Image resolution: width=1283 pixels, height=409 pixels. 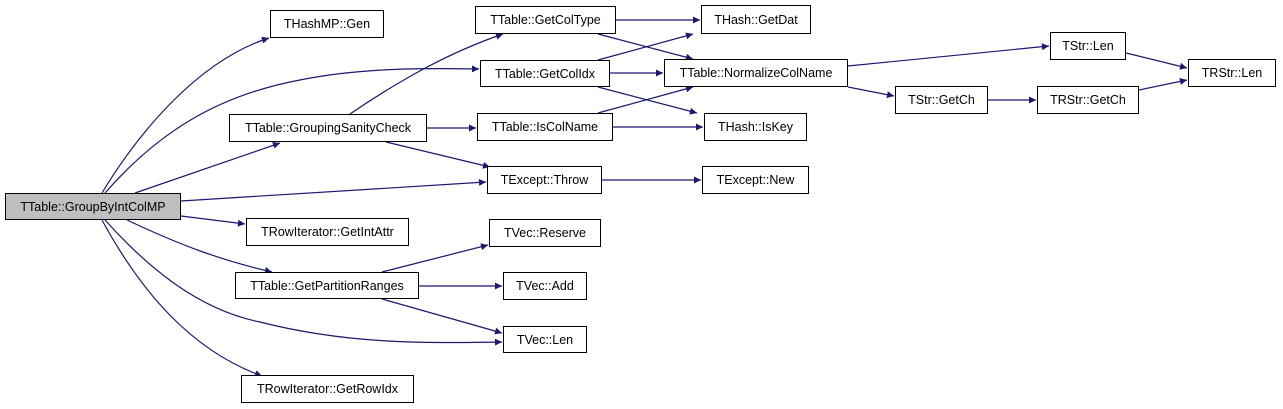 What do you see at coordinates (93, 206) in the screenshot?
I see `node-groupby: TTable::GroupByIntColMP` at bounding box center [93, 206].